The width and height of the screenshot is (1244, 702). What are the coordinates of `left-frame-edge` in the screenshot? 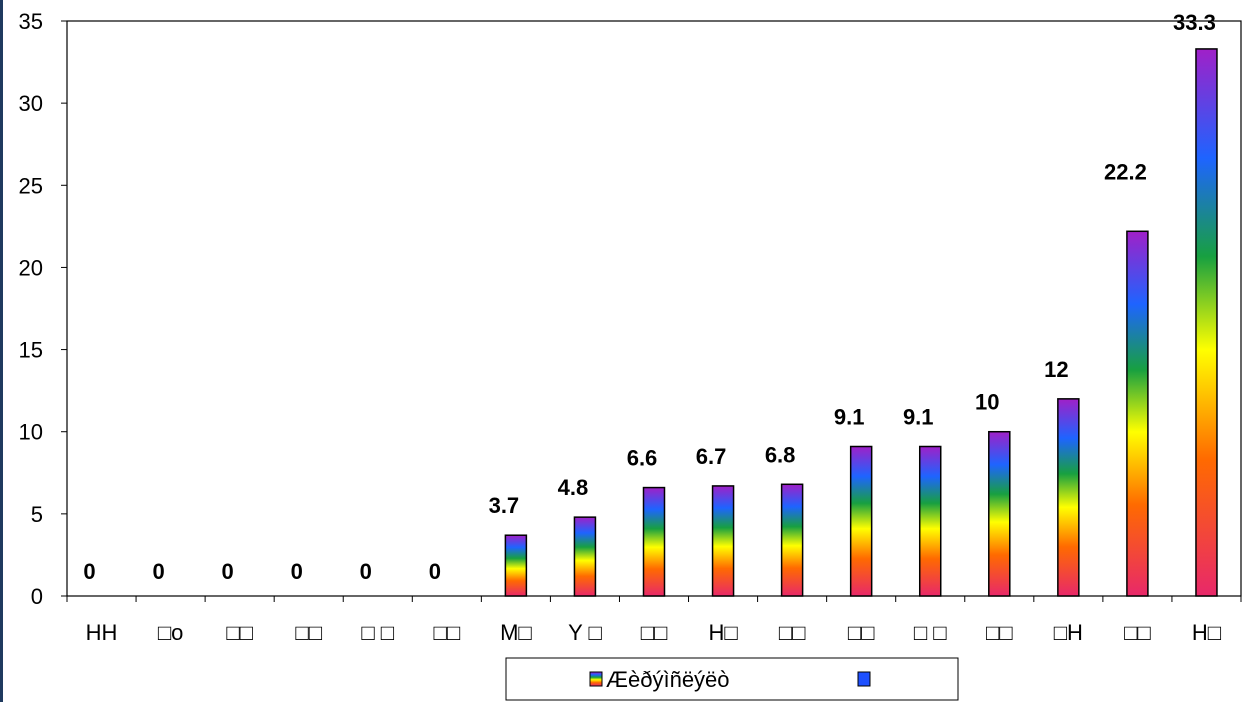 It's located at (1, 351).